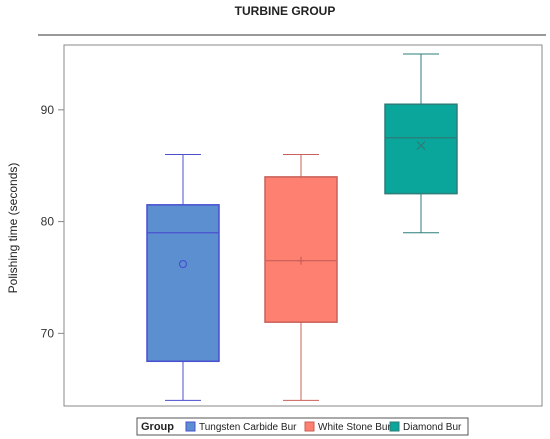 The height and width of the screenshot is (439, 550). I want to click on box-body-white-stone-bur, so click(301, 249).